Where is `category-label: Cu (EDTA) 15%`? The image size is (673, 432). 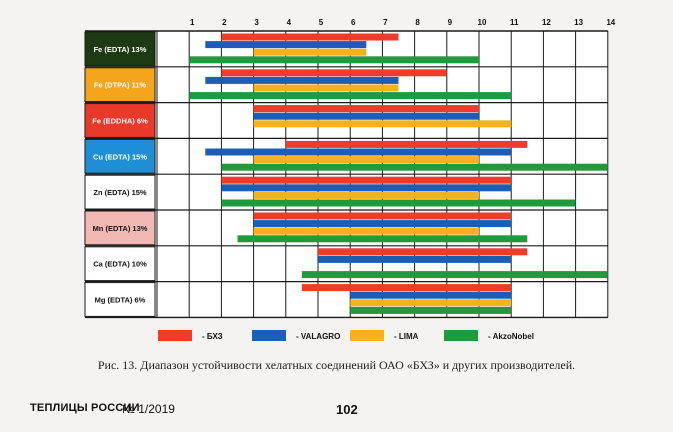 category-label: Cu (EDTA) 15% is located at coordinates (120, 156).